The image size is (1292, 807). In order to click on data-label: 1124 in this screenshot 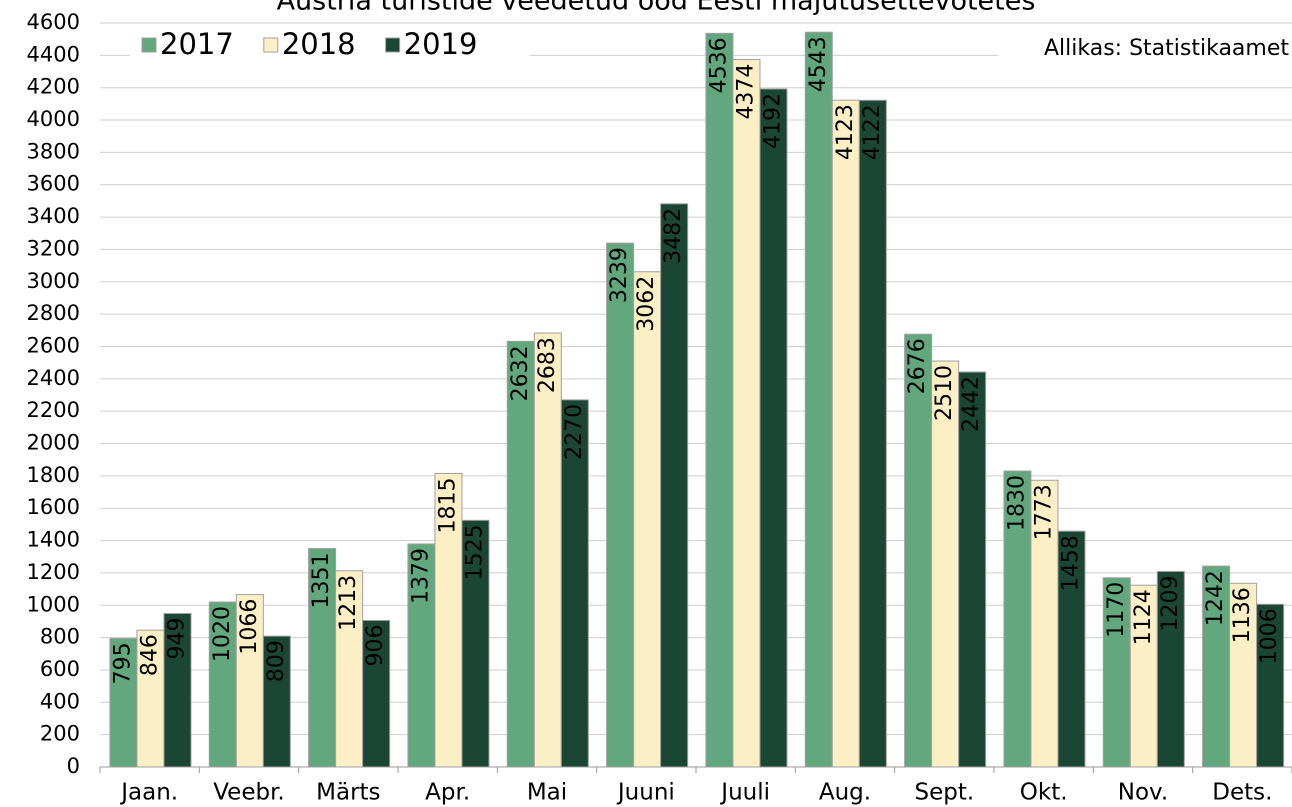, I will do `click(1143, 617)`.